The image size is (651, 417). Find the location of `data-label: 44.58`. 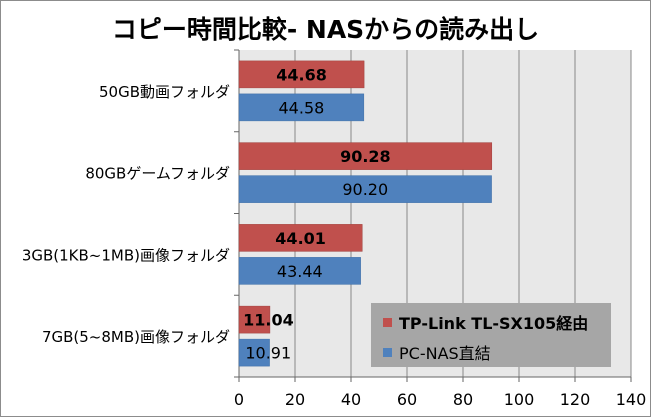

data-label: 44.58 is located at coordinates (302, 107).